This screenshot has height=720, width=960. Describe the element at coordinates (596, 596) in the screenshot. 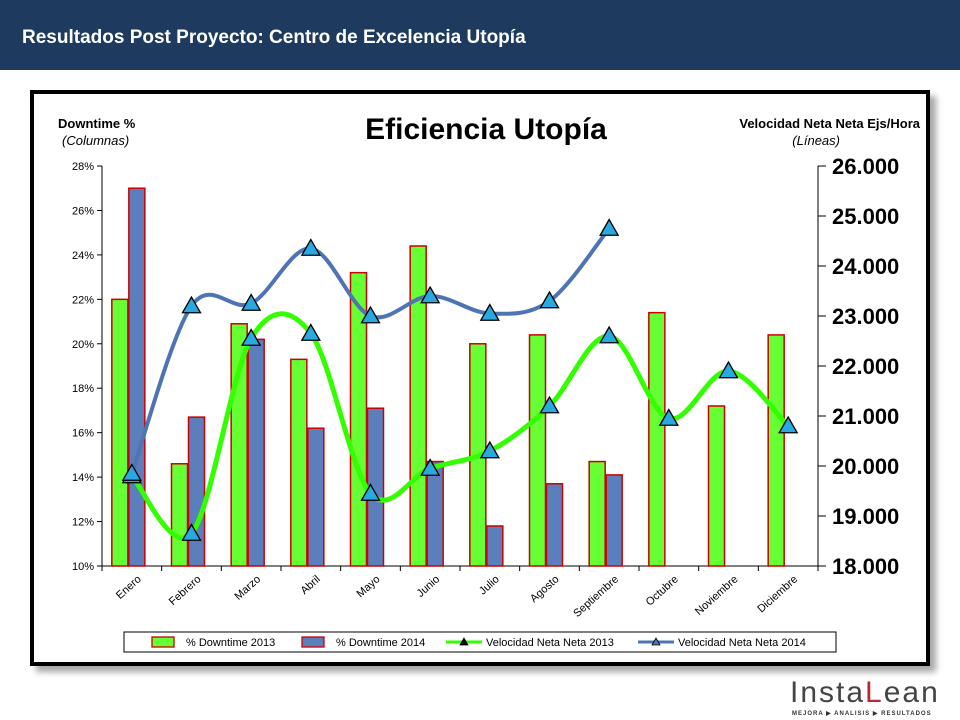

I see `category-label: Septiembre` at that location.